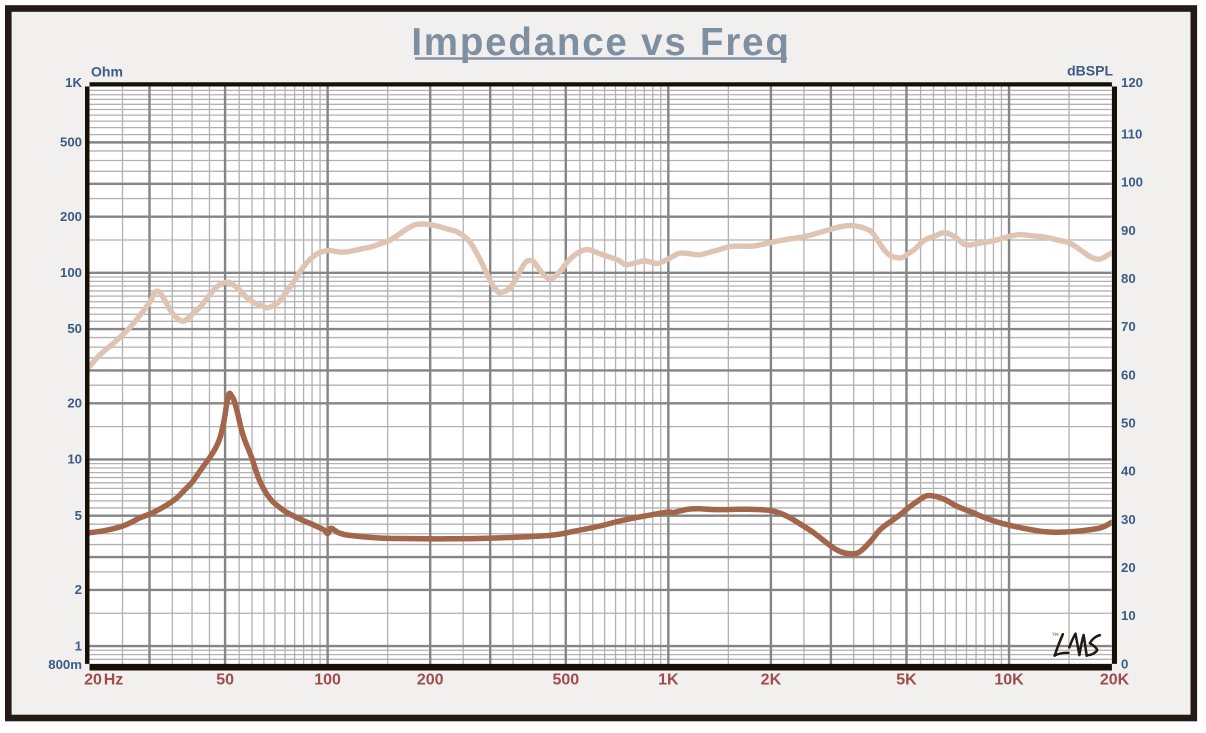 This screenshot has height=733, width=1206. What do you see at coordinates (78, 589) in the screenshot?
I see `svg-text: 2` at bounding box center [78, 589].